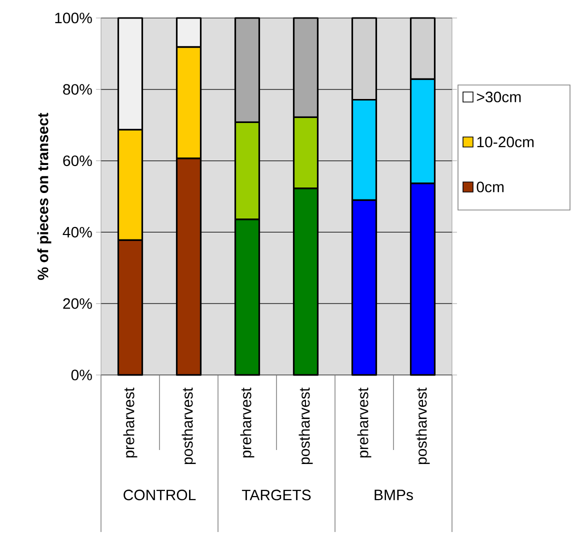  What do you see at coordinates (498, 97) in the screenshot?
I see `legend-label: >30cm` at bounding box center [498, 97].